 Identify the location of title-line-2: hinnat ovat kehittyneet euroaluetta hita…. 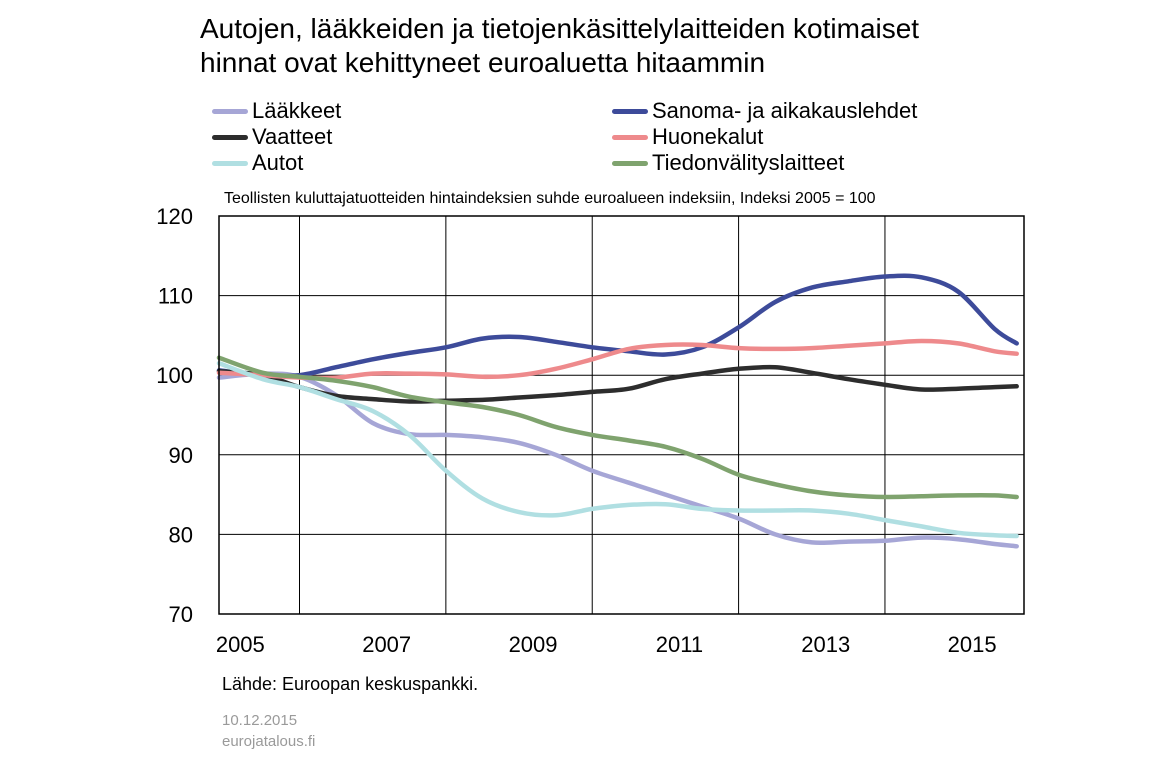
(483, 62).